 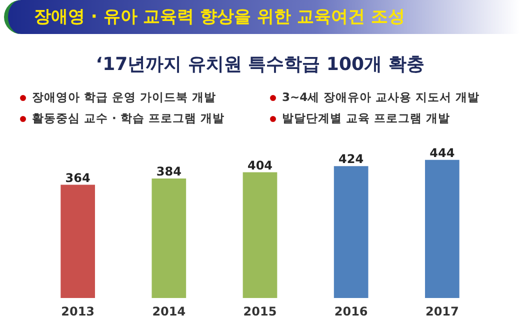 I want to click on data-label: 384, so click(x=169, y=171).